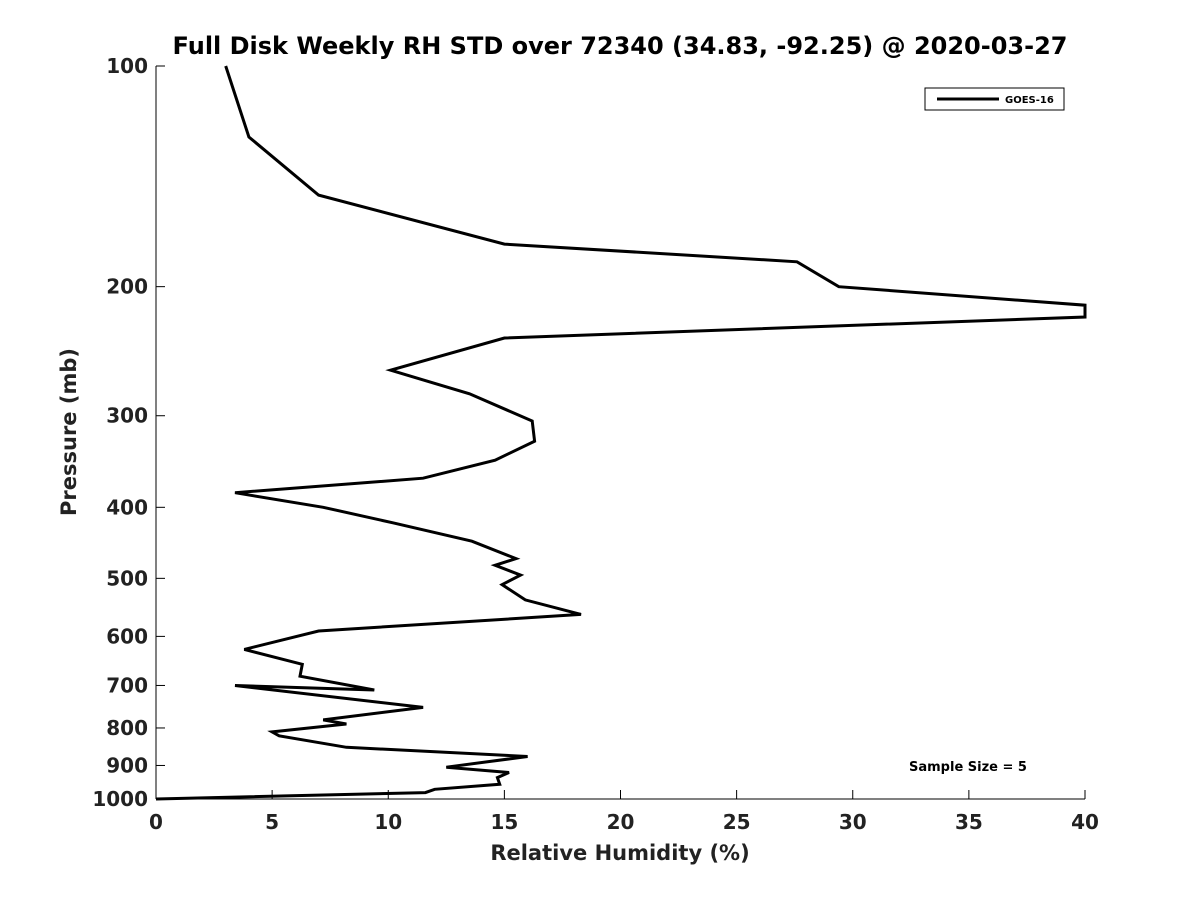 This screenshot has width=1200, height=900. Describe the element at coordinates (127, 416) in the screenshot. I see `y-tick-label: 300` at that location.